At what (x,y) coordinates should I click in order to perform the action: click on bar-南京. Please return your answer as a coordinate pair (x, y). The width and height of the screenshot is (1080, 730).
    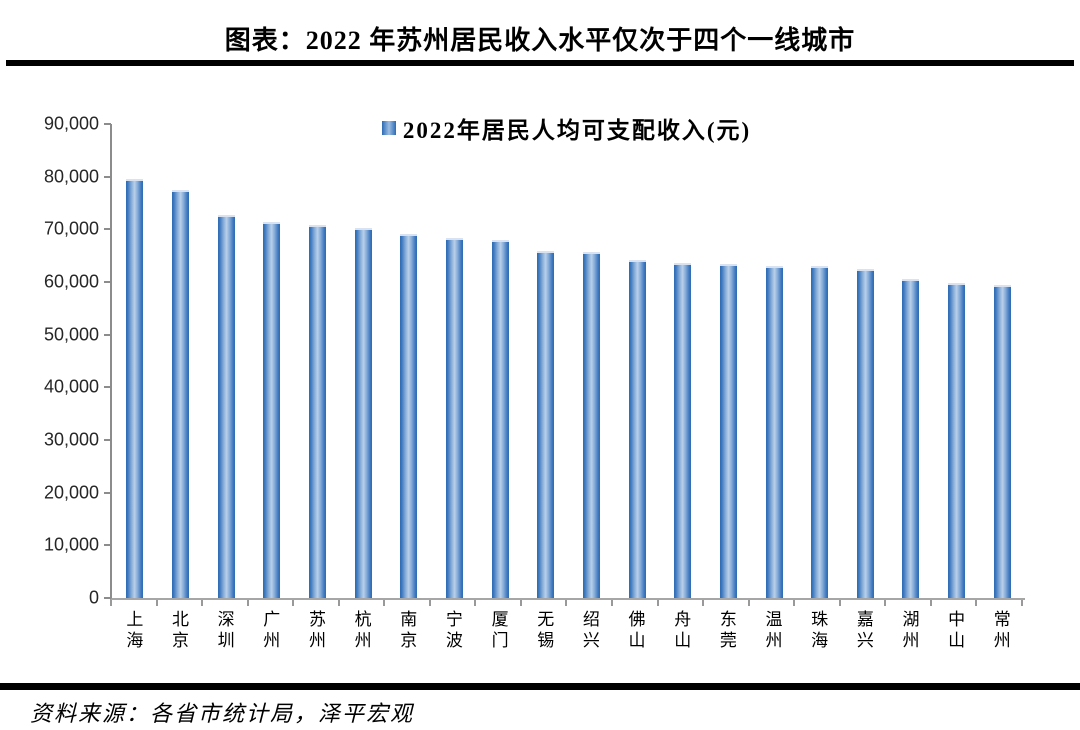
    Looking at the image, I should click on (409, 416).